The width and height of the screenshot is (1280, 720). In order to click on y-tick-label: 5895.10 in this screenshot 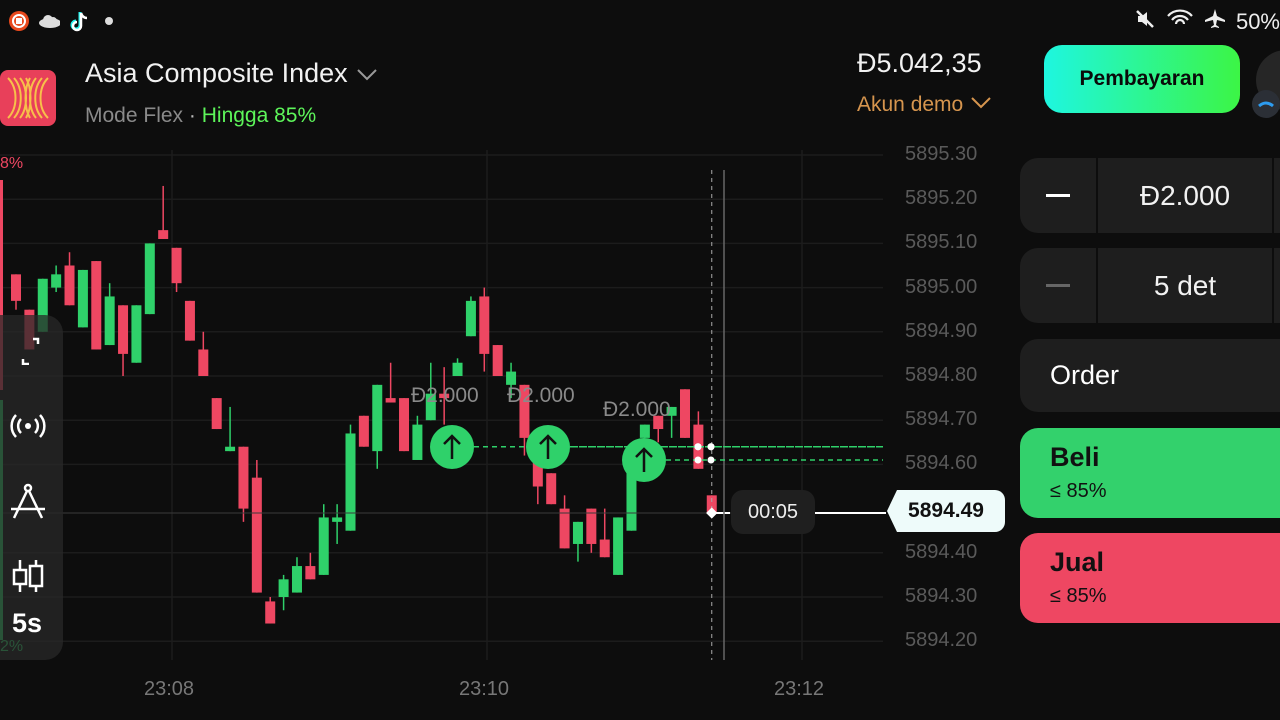, I will do `click(941, 242)`.